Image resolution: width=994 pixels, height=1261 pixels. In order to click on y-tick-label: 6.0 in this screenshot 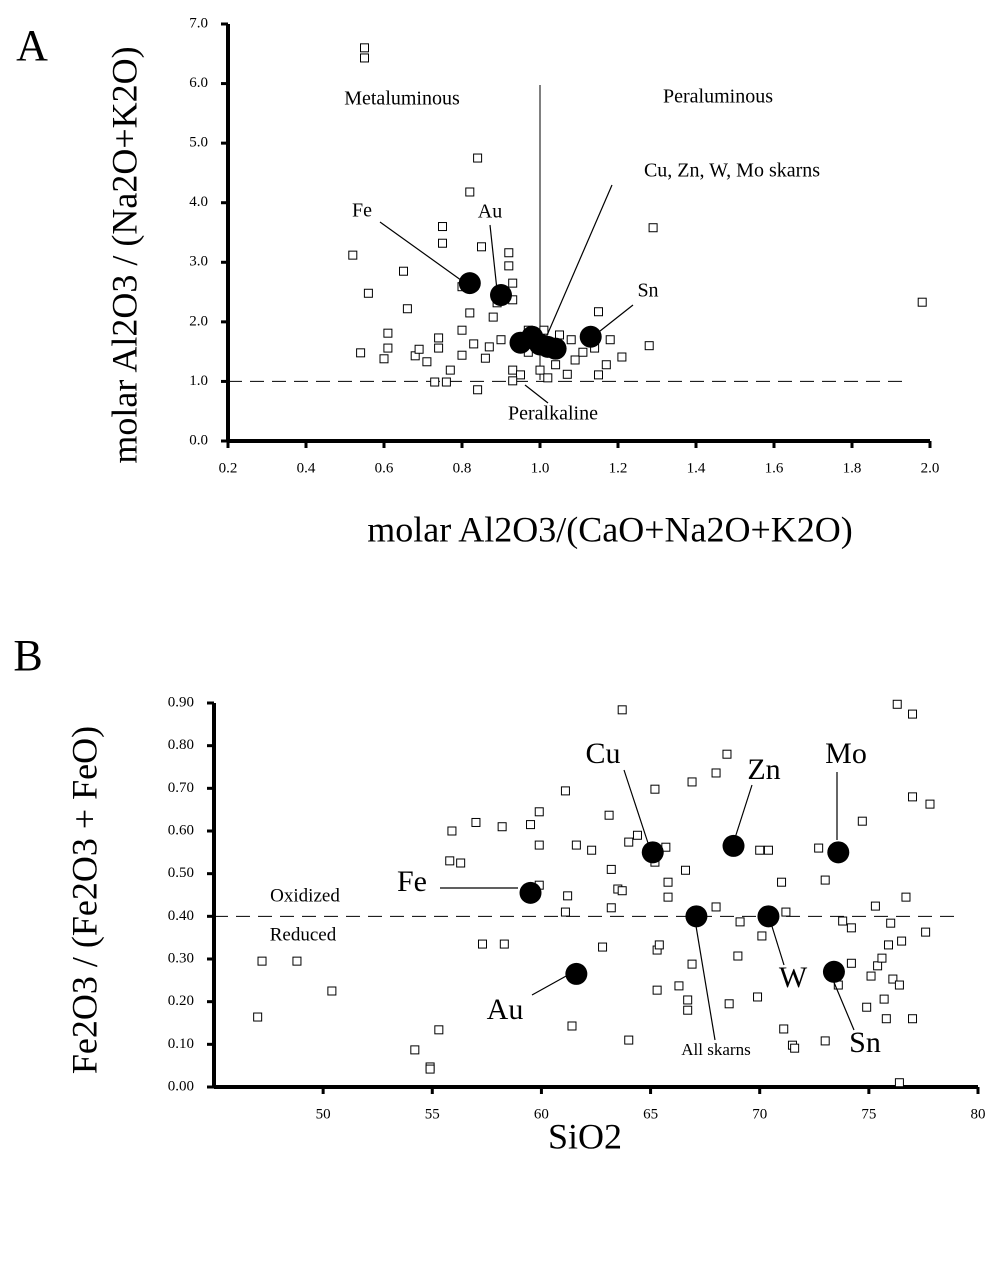, I will do `click(198, 83)`.